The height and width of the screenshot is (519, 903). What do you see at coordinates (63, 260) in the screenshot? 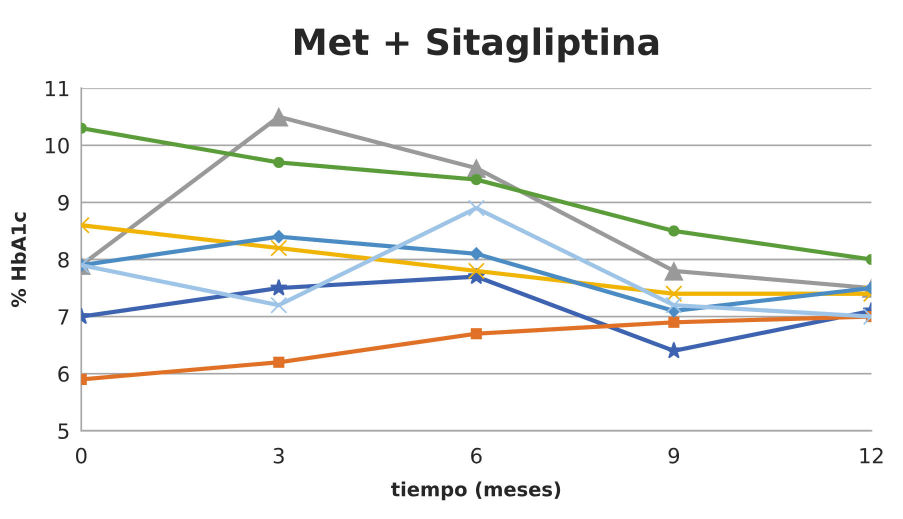
I see `y-tick-label: 8` at bounding box center [63, 260].